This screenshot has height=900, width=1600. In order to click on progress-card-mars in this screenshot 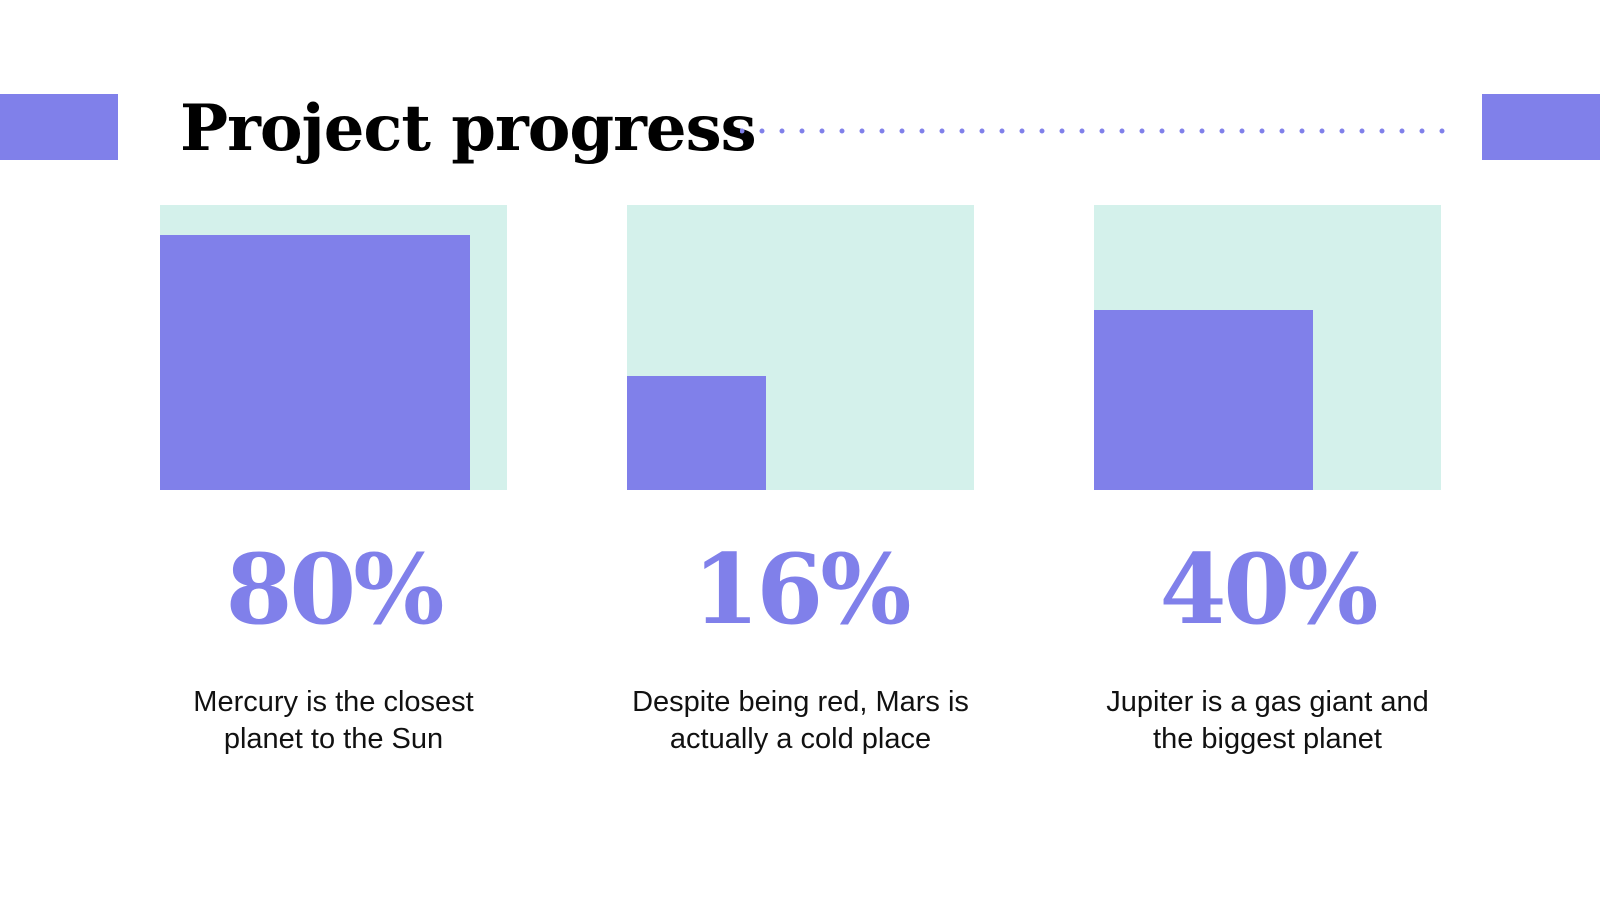, I will do `click(800, 347)`.